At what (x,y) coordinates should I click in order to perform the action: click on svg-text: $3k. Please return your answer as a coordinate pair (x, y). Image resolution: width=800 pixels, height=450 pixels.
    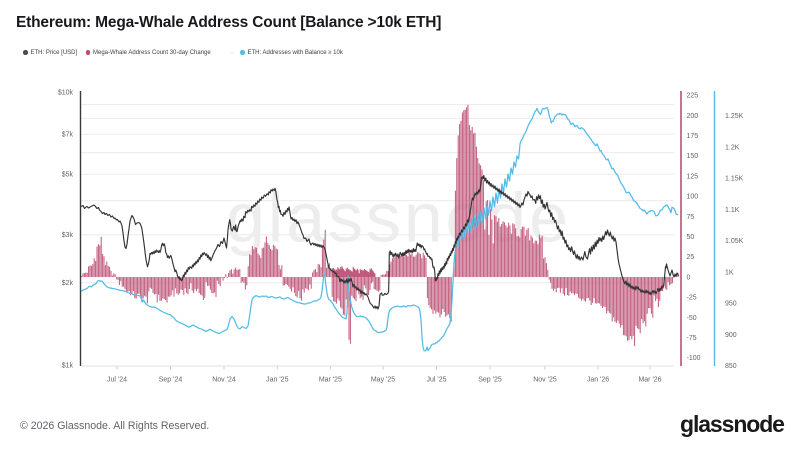
    Looking at the image, I should click on (68, 235).